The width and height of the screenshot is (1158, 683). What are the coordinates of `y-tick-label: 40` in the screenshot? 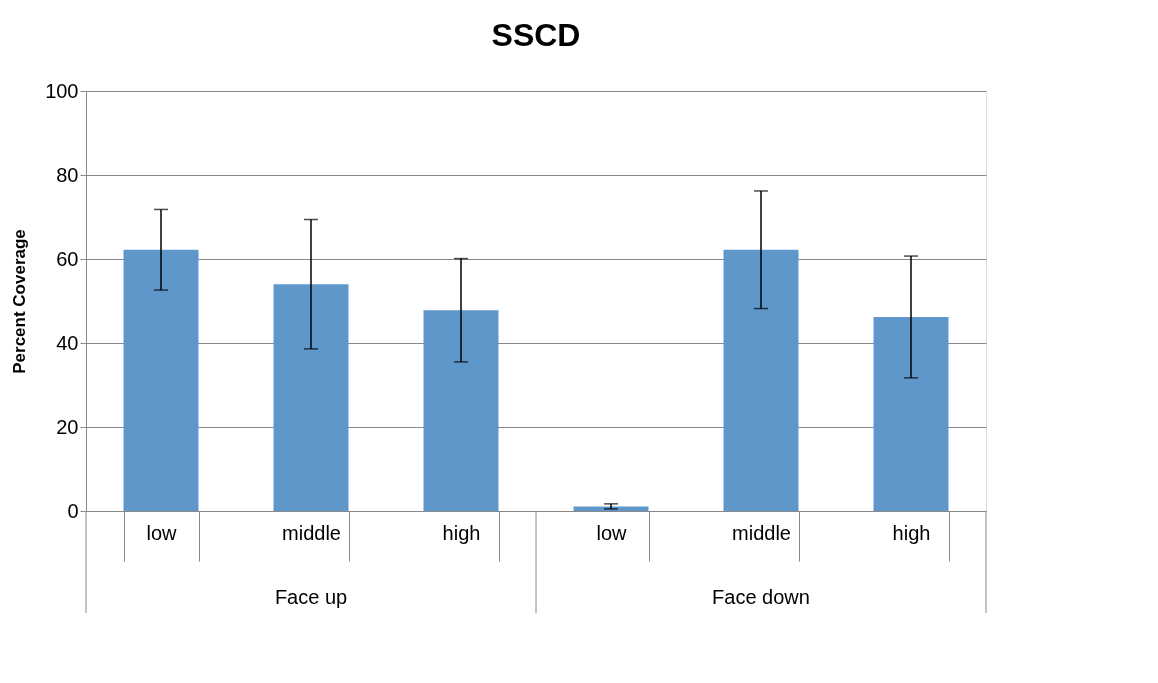 It's located at (67, 342).